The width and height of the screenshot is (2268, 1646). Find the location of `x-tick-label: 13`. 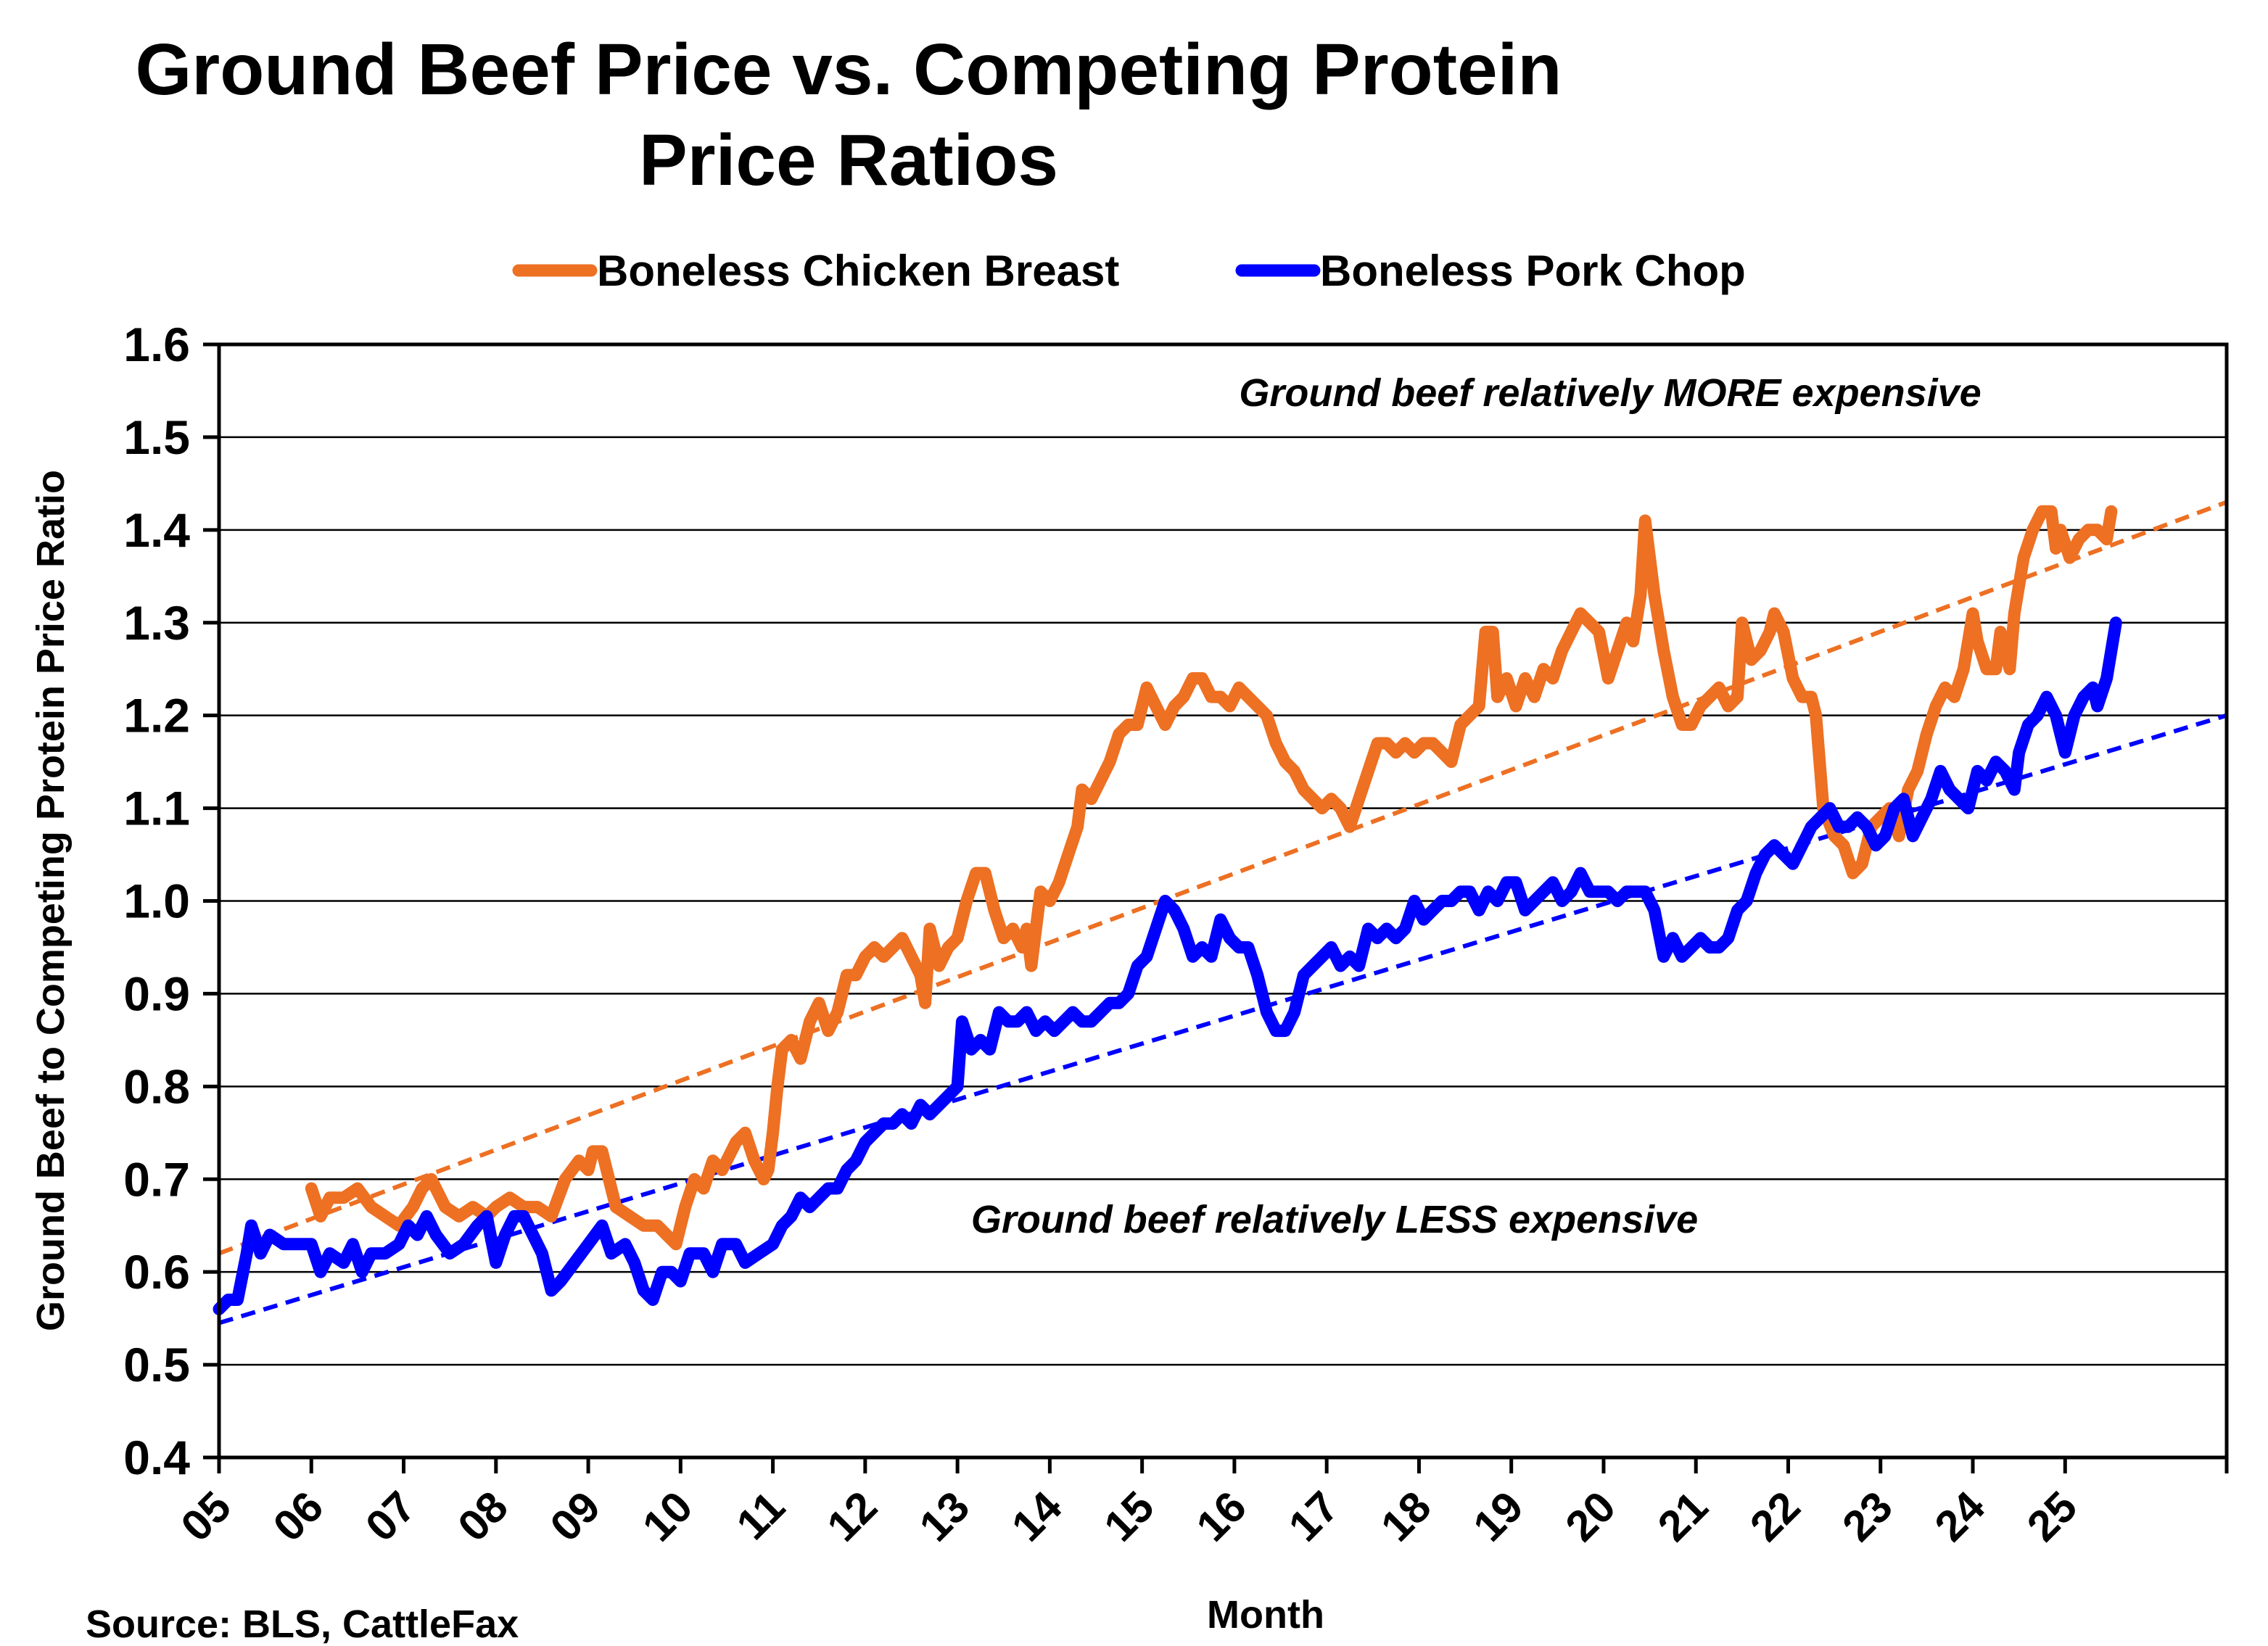

x-tick-label: 13 is located at coordinates (944, 1516).